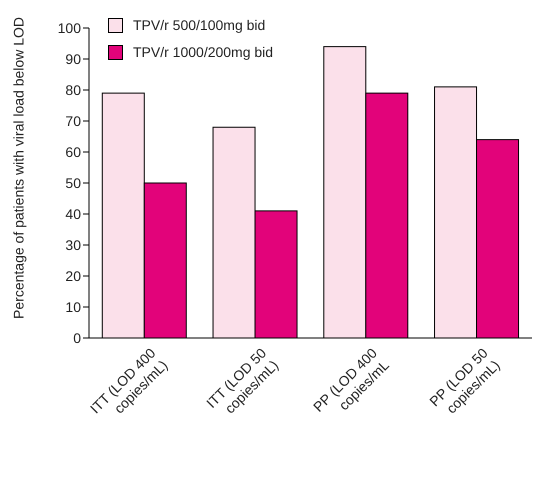  I want to click on y-tick-label: 10, so click(73, 306).